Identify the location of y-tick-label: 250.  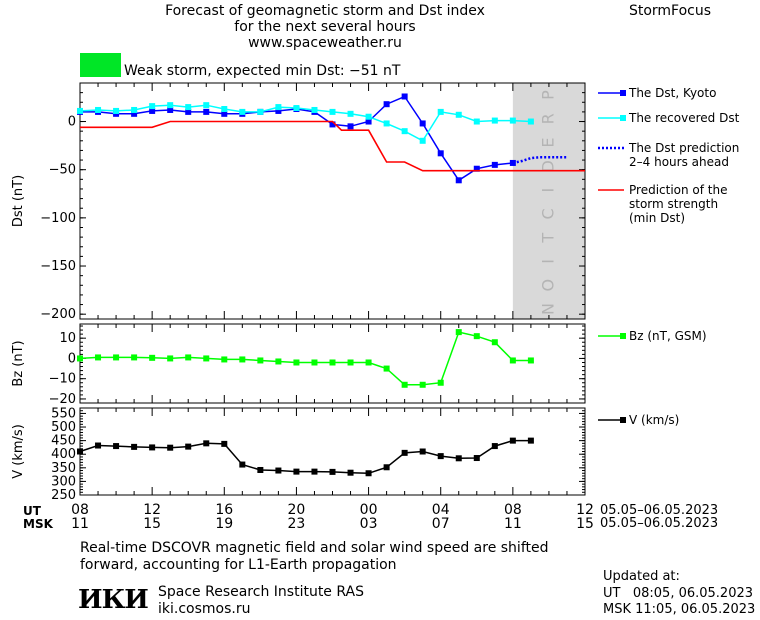
(63, 495).